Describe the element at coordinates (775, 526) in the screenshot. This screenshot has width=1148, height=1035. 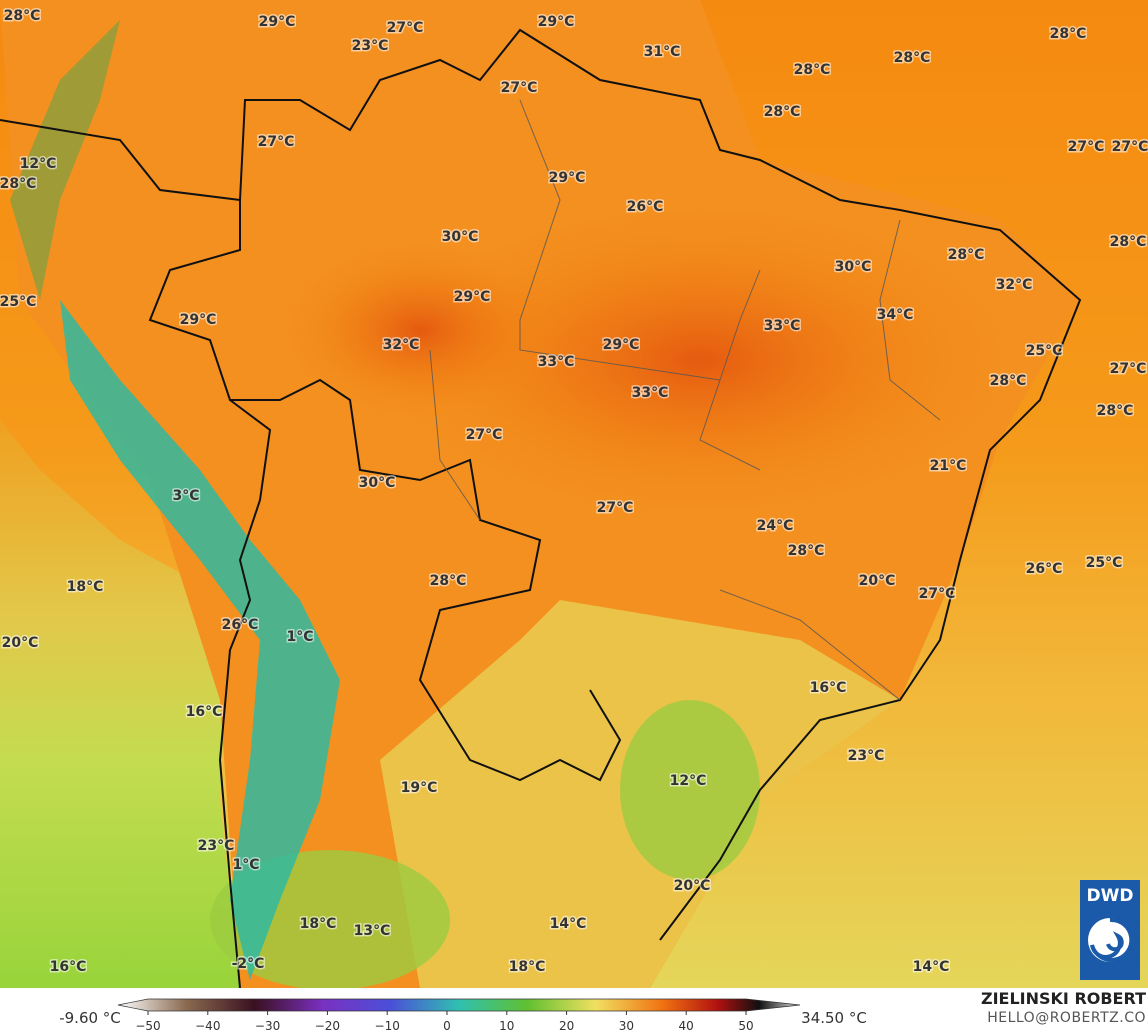
I see `temperature-label: 24°C` at that location.